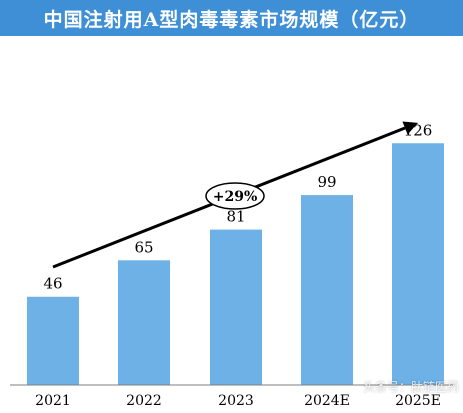 The height and width of the screenshot is (413, 463). Describe the element at coordinates (144, 322) in the screenshot. I see `bar-2022` at that location.